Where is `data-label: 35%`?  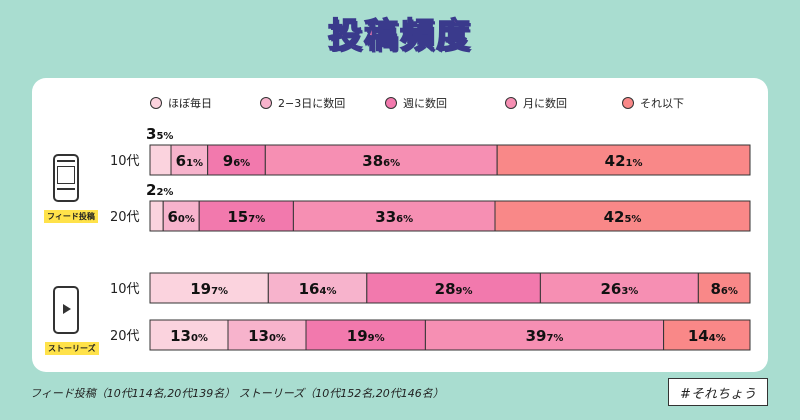 data-label: 35% is located at coordinates (159, 134).